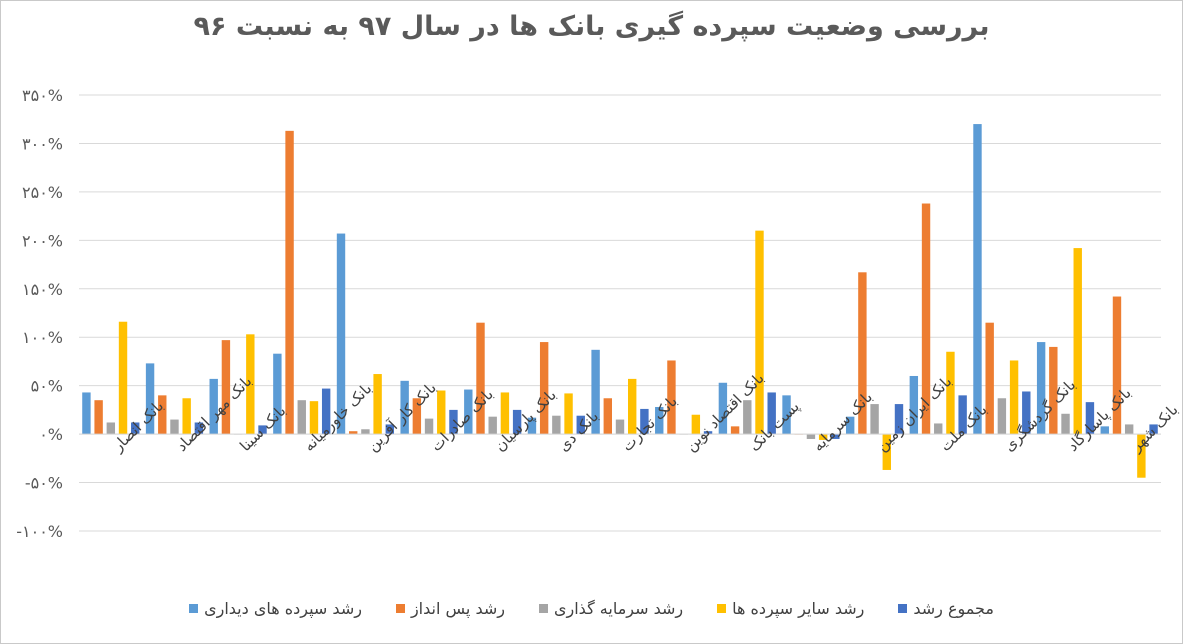  I want to click on y-tick-label: ۲۵۰%, so click(42, 192).